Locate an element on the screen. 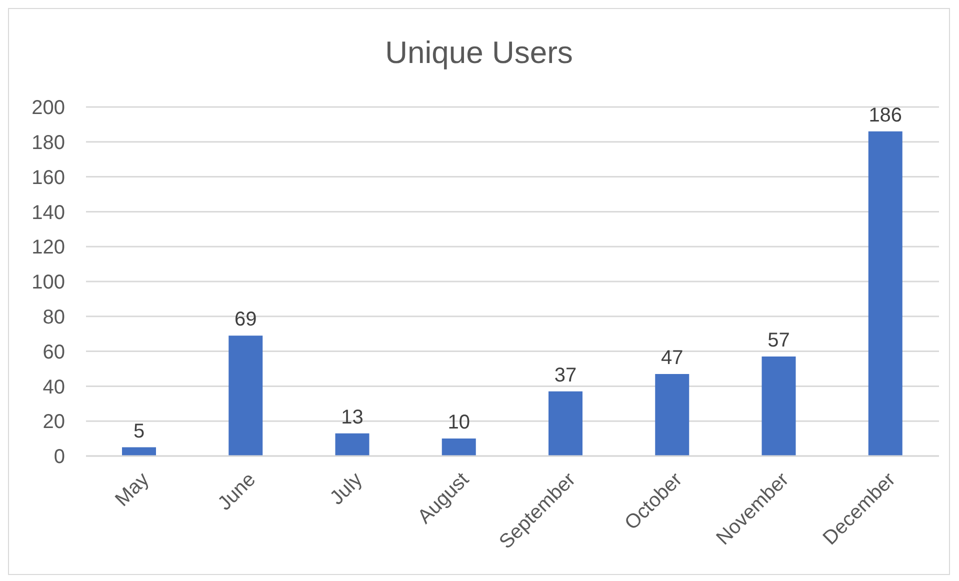  y-tick-label: 160 is located at coordinates (48, 177).